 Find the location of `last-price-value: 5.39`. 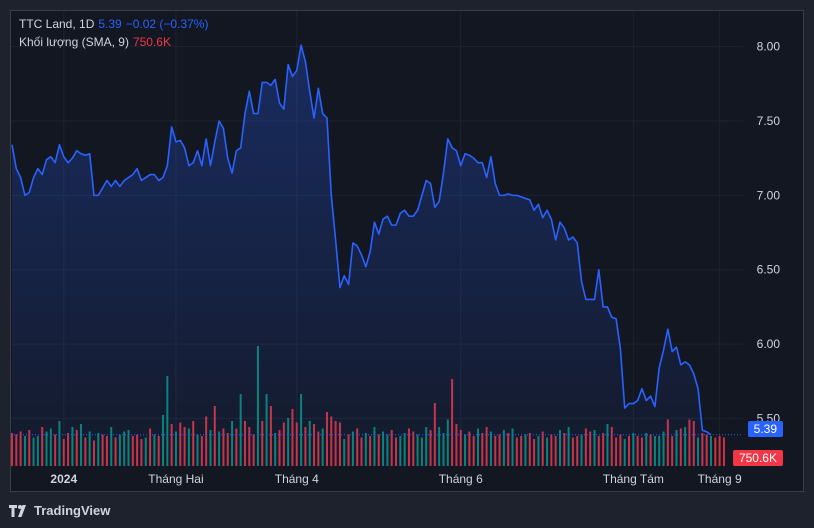

last-price-value: 5.39 is located at coordinates (110, 24).